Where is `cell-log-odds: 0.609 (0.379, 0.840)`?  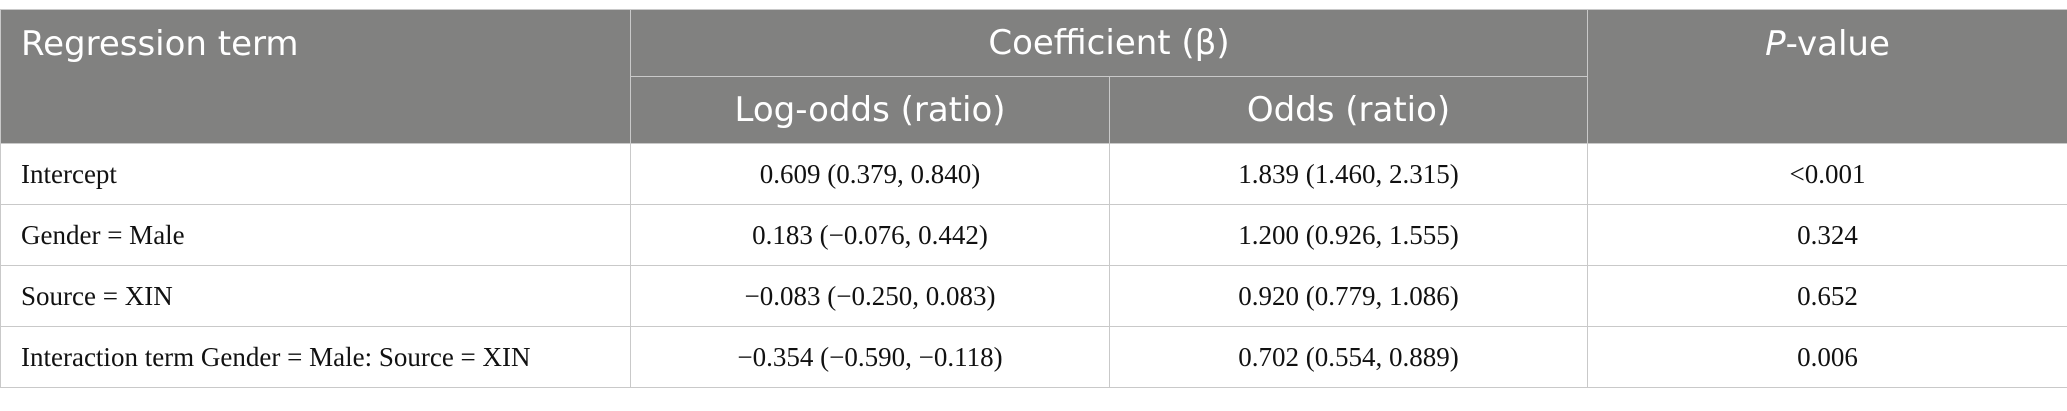 cell-log-odds: 0.609 (0.379, 0.840) is located at coordinates (870, 174).